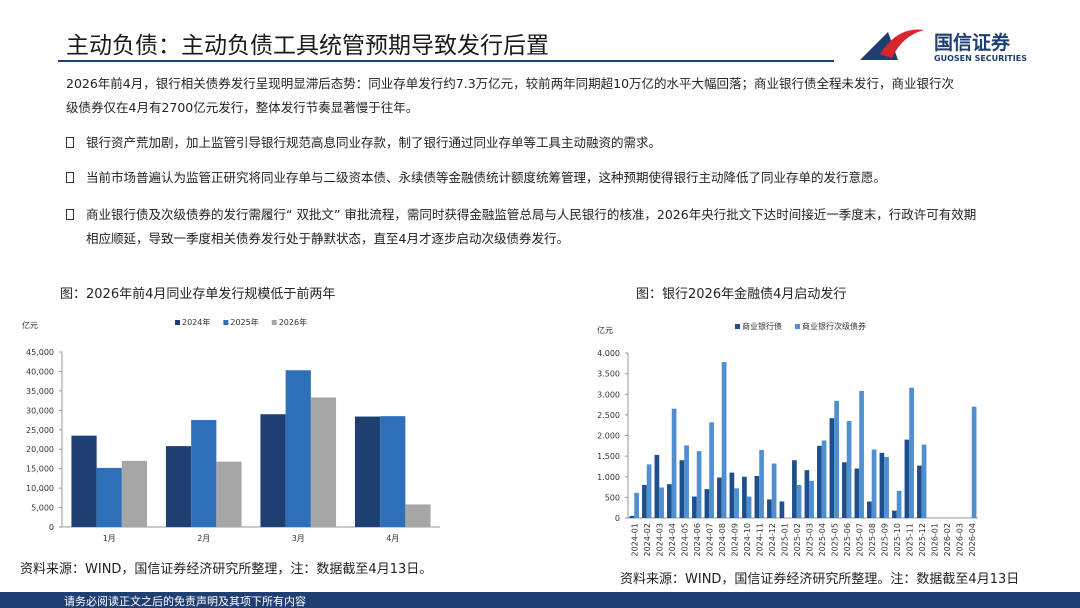  I want to click on x-tick-label: 2024-12, so click(772, 539).